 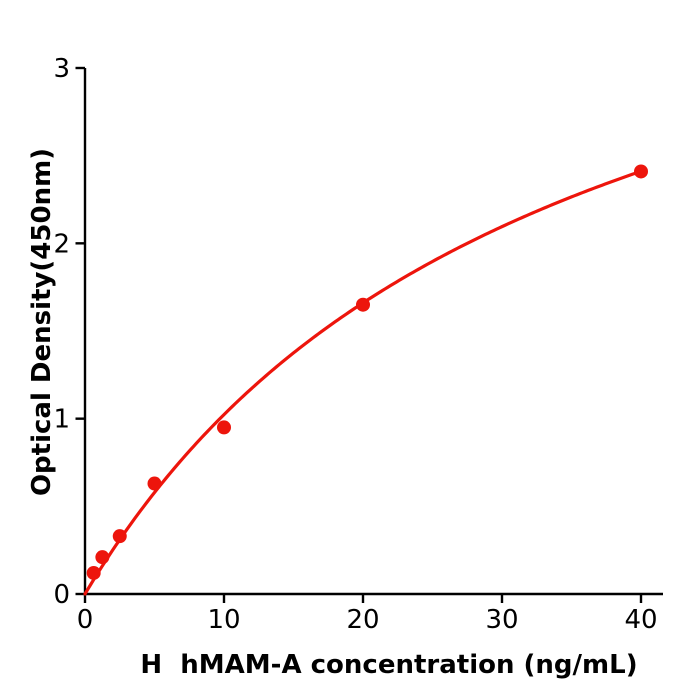 What do you see at coordinates (61, 244) in the screenshot?
I see `y-tick-label: 2` at bounding box center [61, 244].